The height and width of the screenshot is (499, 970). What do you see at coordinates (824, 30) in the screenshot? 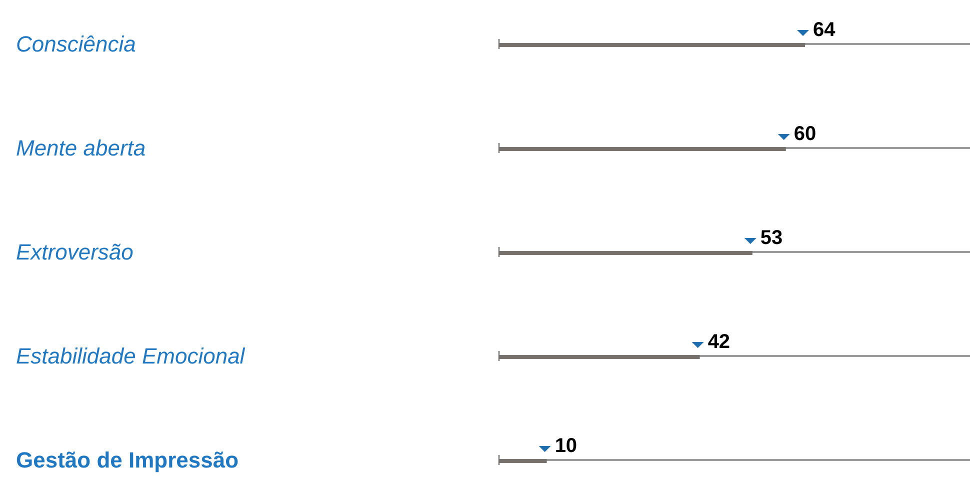
I see `data-label: 64` at bounding box center [824, 30].